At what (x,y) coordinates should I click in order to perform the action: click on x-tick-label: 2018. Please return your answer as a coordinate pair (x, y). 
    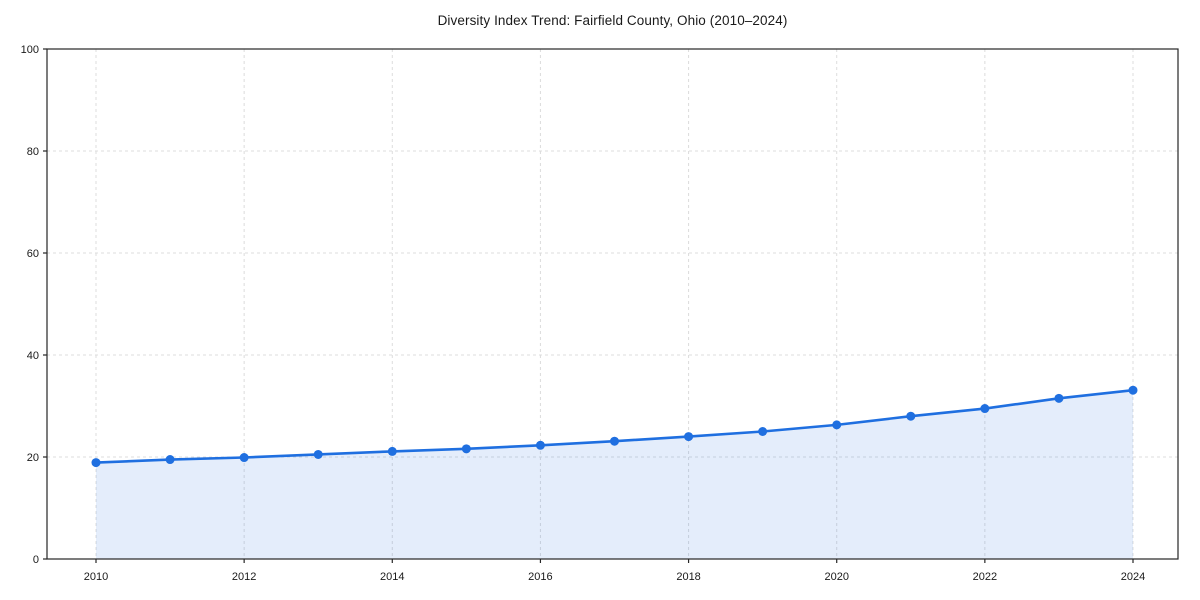
    Looking at the image, I should click on (688, 577).